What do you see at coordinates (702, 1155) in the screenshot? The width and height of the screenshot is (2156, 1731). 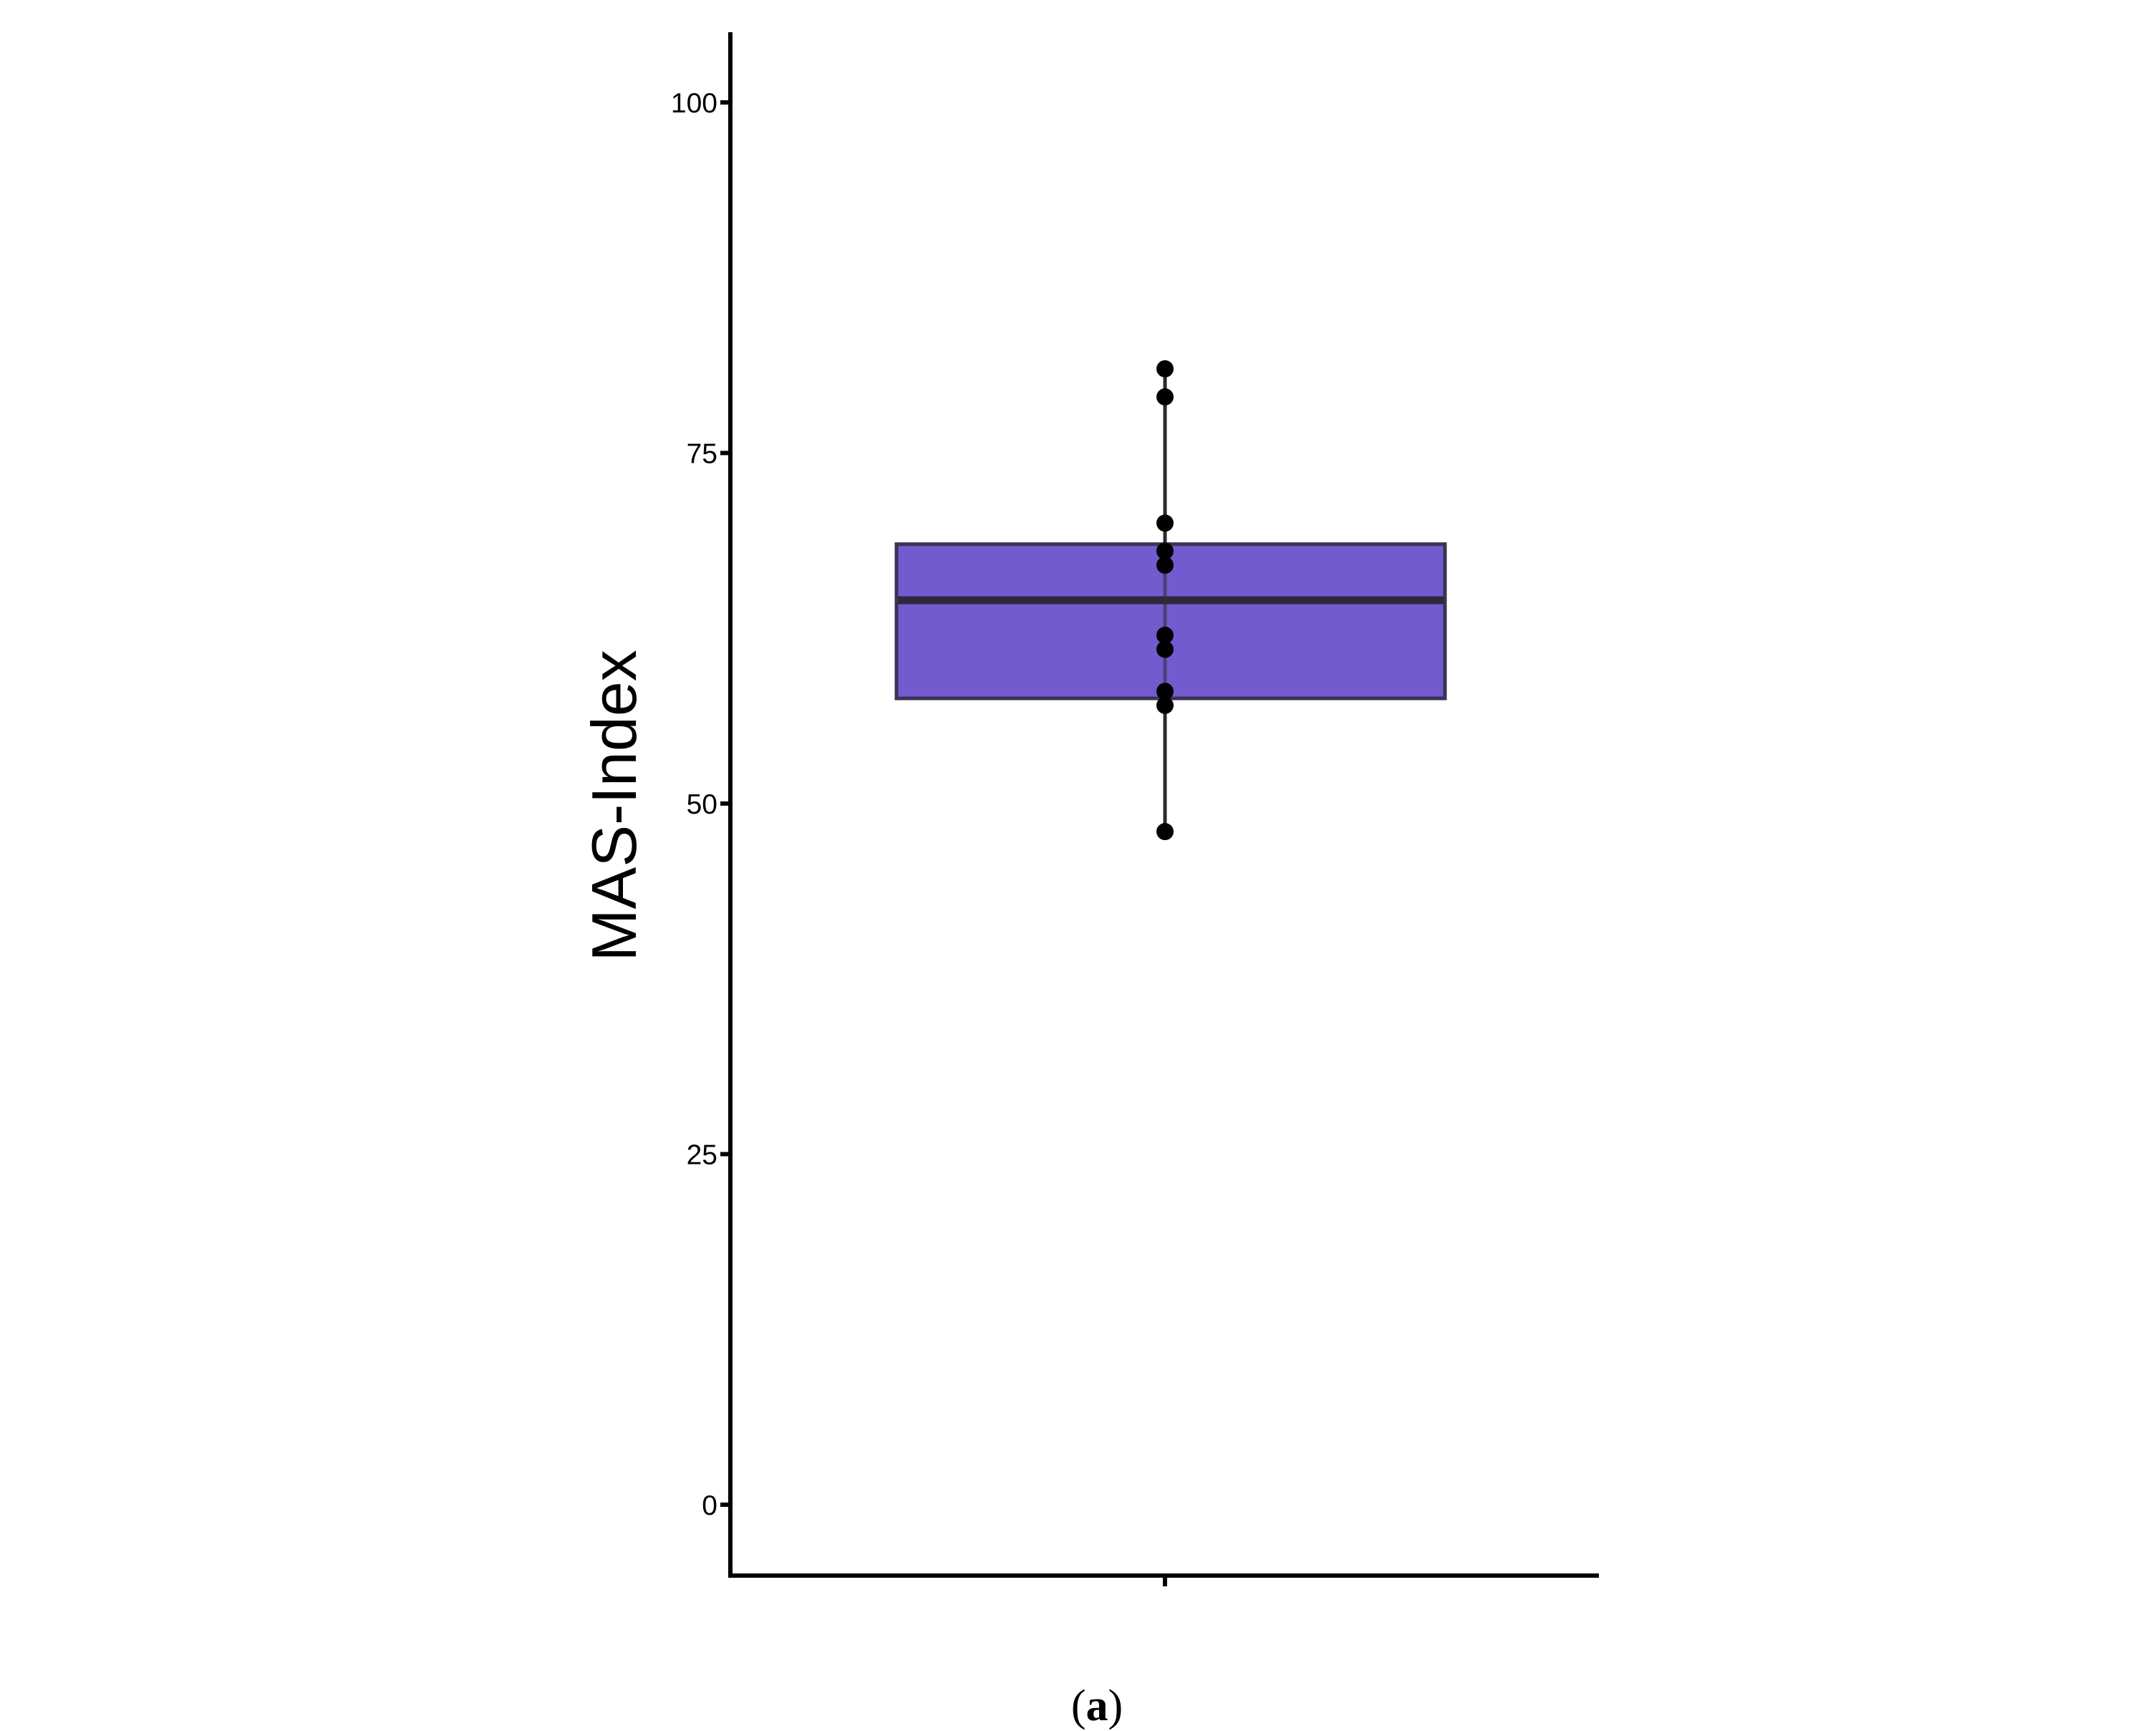 I see `y-tick-label: 25` at bounding box center [702, 1155].